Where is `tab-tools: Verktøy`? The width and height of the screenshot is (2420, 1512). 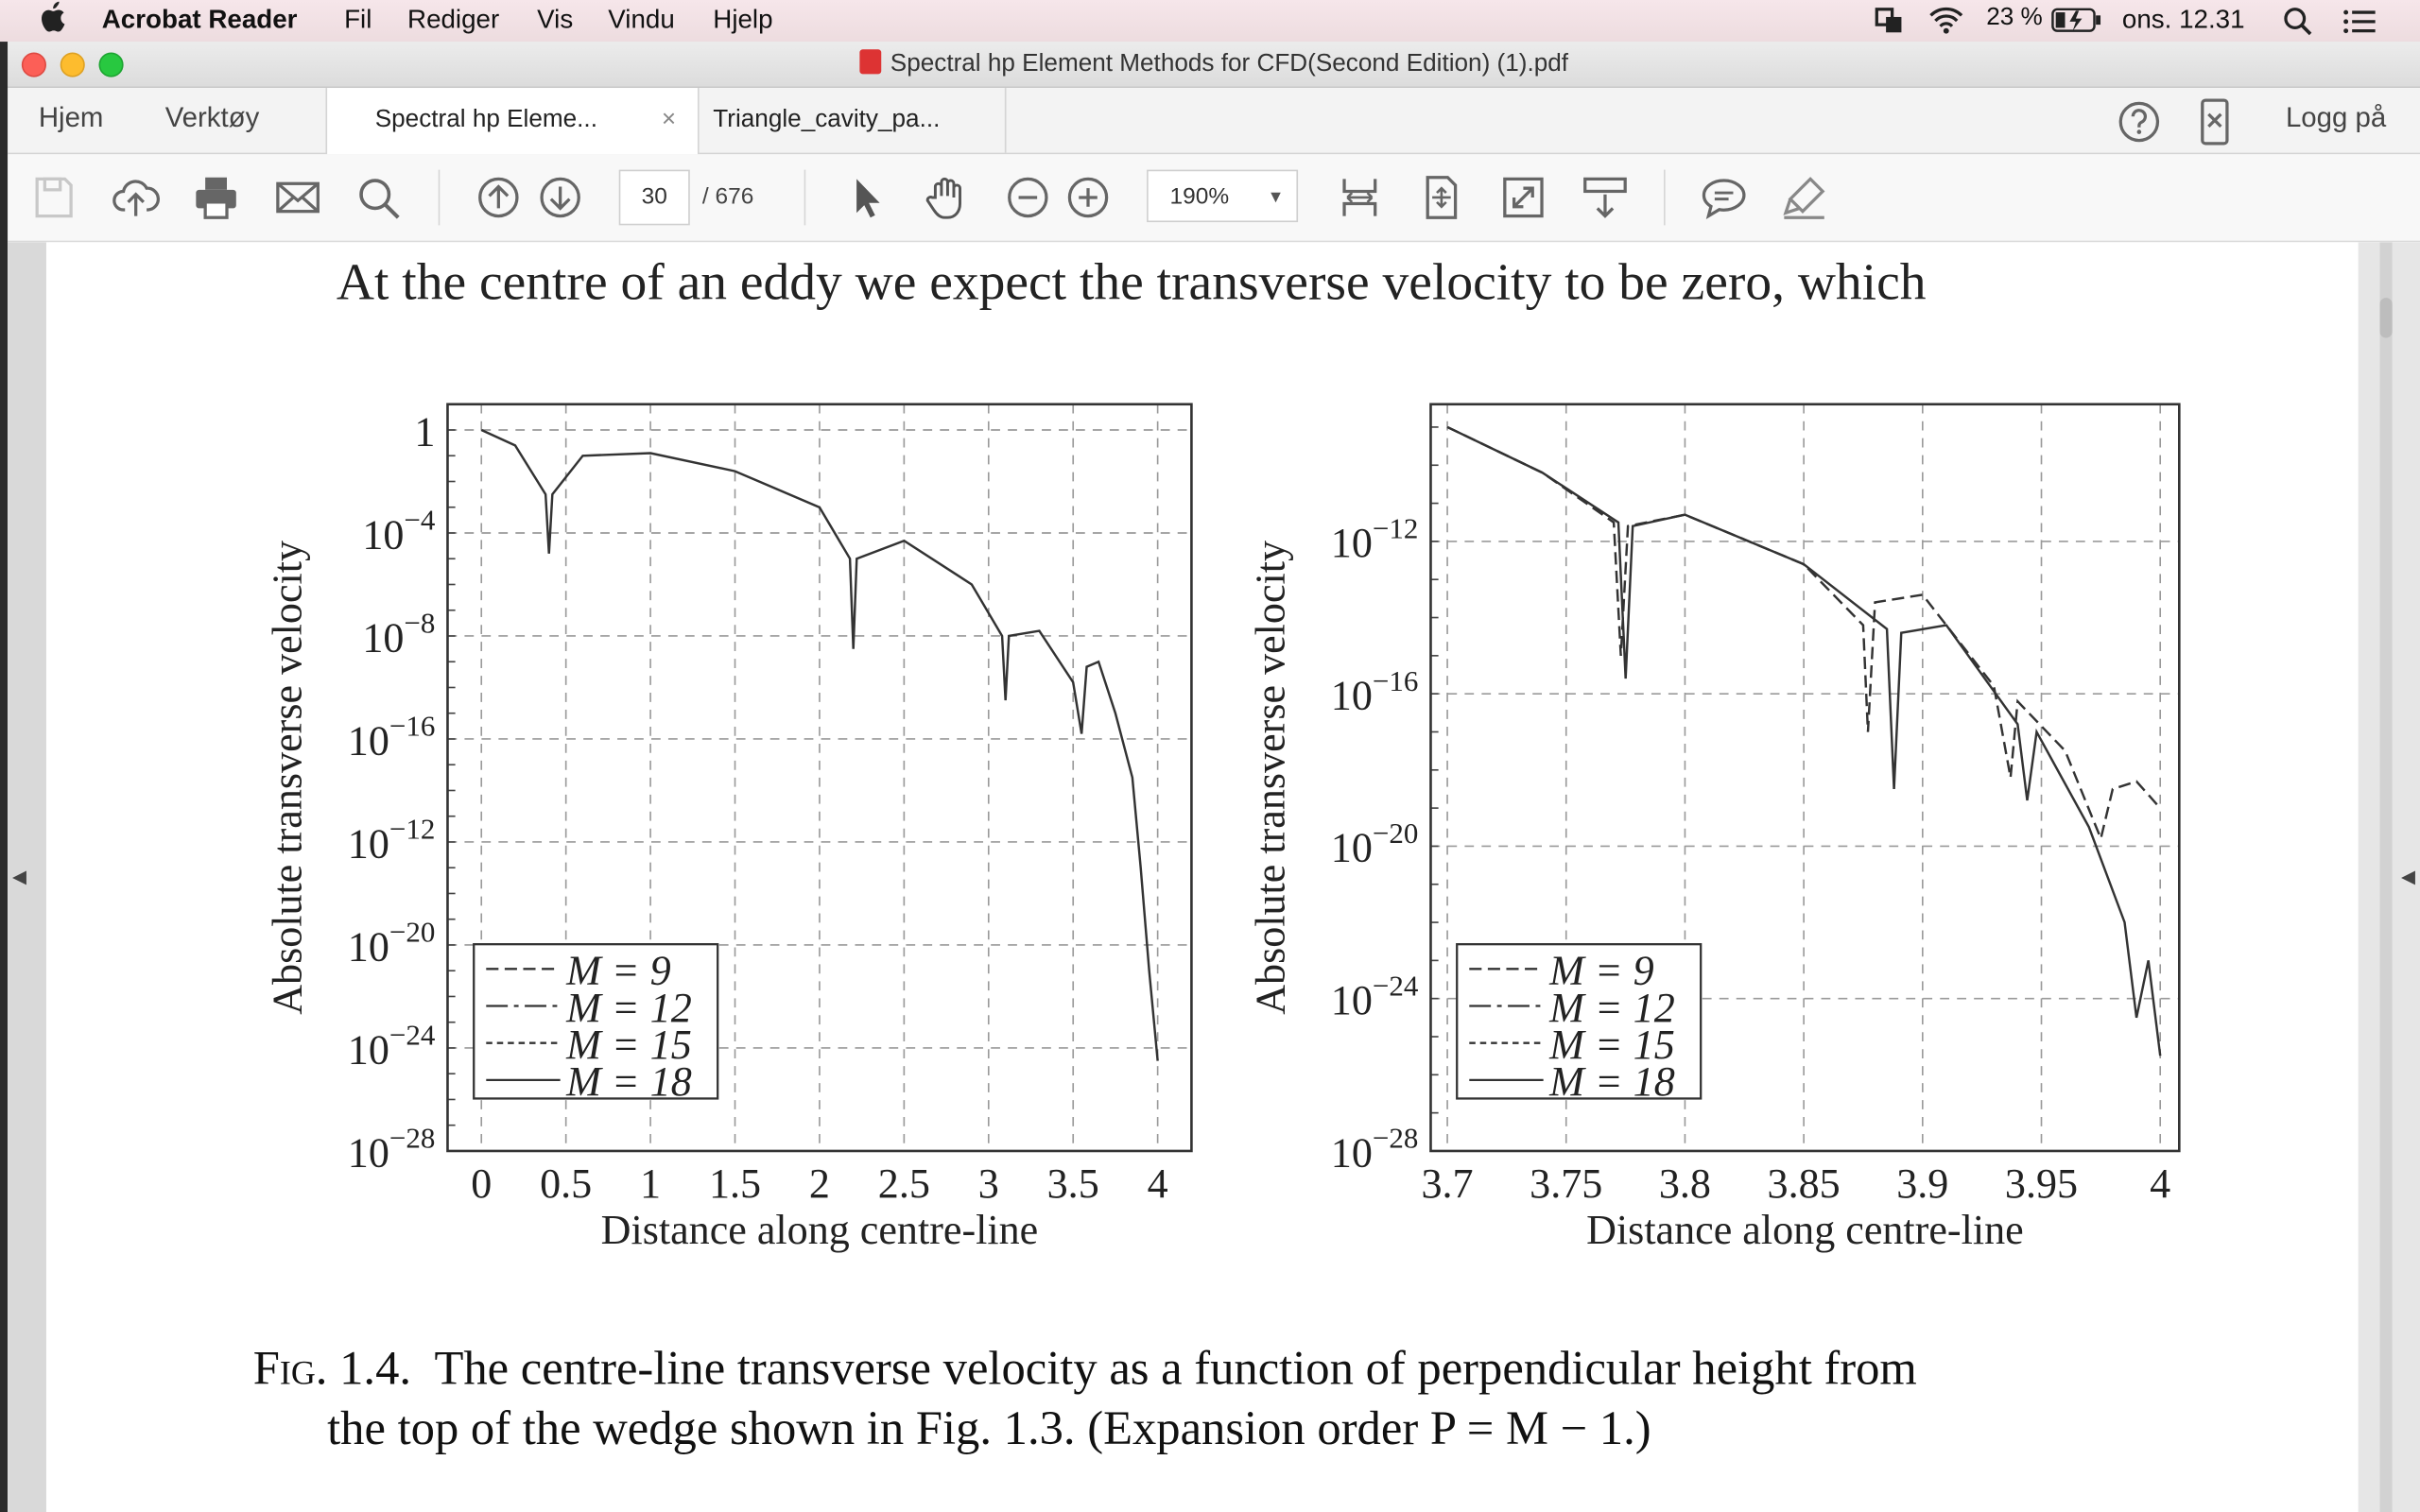 tab-tools: Verktøy is located at coordinates (212, 117).